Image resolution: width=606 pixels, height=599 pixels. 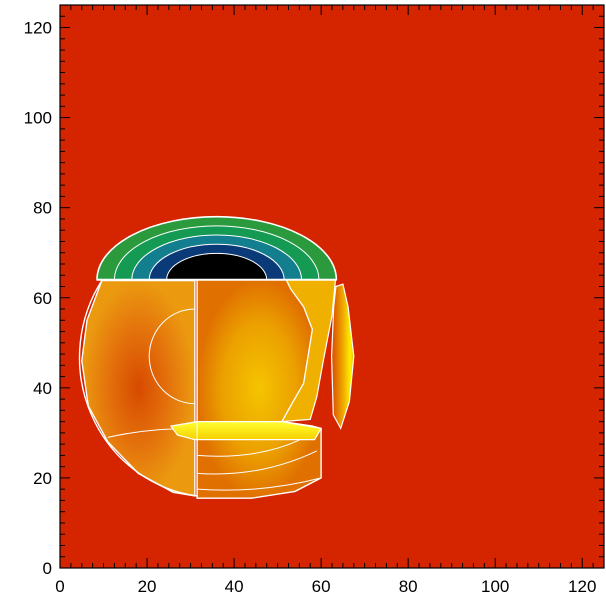 What do you see at coordinates (308, 351) in the screenshot?
I see `central-right-shell` at bounding box center [308, 351].